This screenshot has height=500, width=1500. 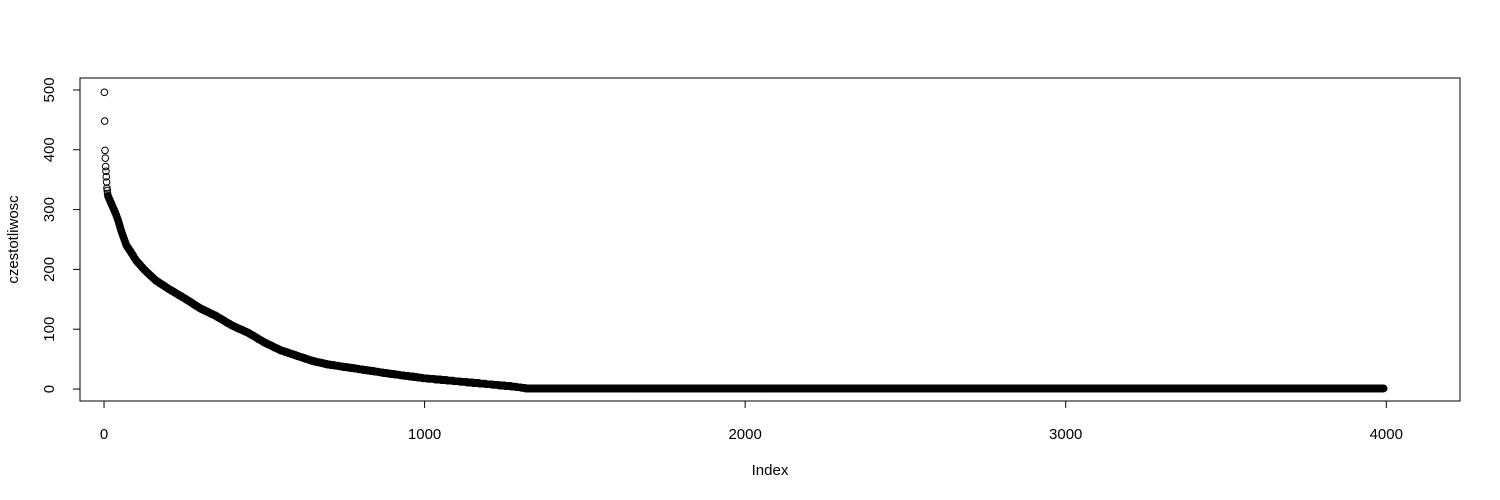 I want to click on x-tick-label-0: 0, so click(x=104, y=434).